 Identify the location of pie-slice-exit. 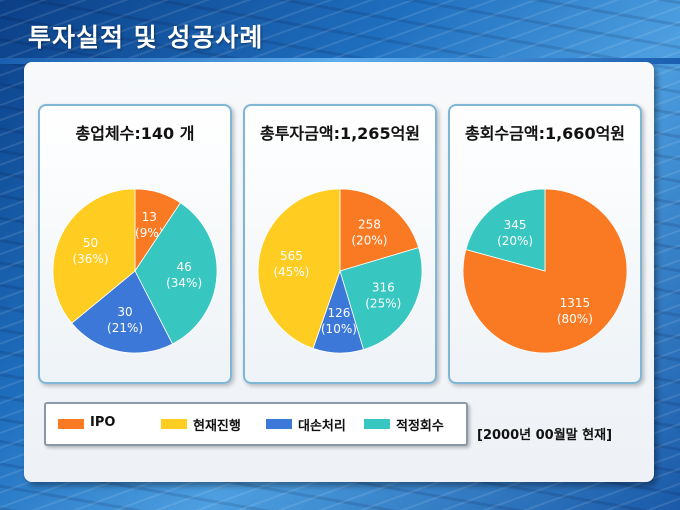
(122, 312).